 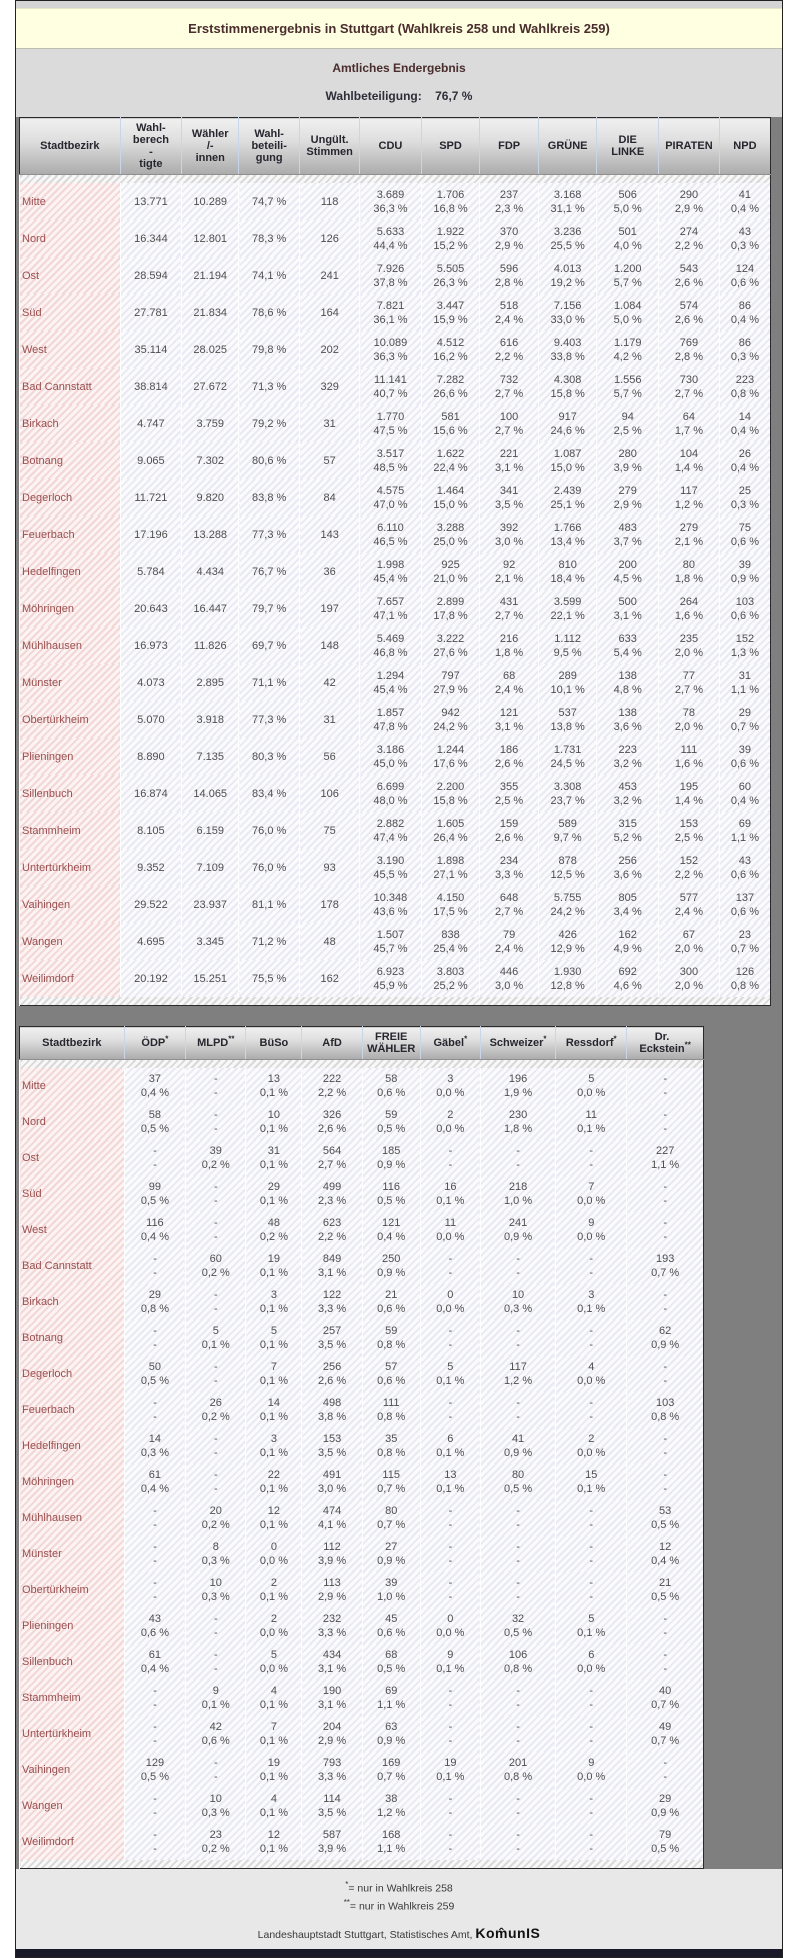 I want to click on value-cell: 256 2,6 %, so click(x=332, y=1374).